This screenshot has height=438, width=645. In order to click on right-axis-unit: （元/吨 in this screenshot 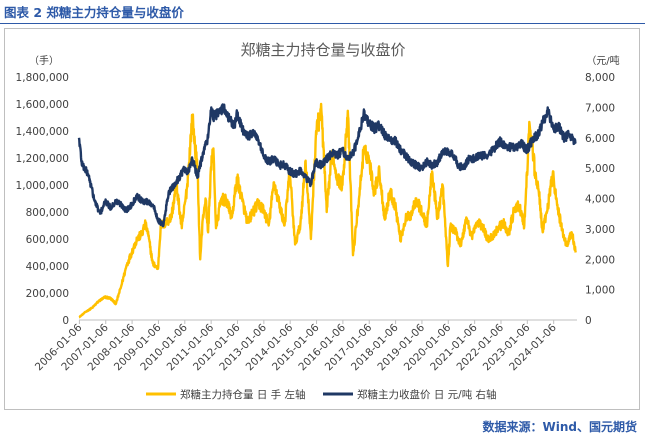, I will do `click(602, 60)`.